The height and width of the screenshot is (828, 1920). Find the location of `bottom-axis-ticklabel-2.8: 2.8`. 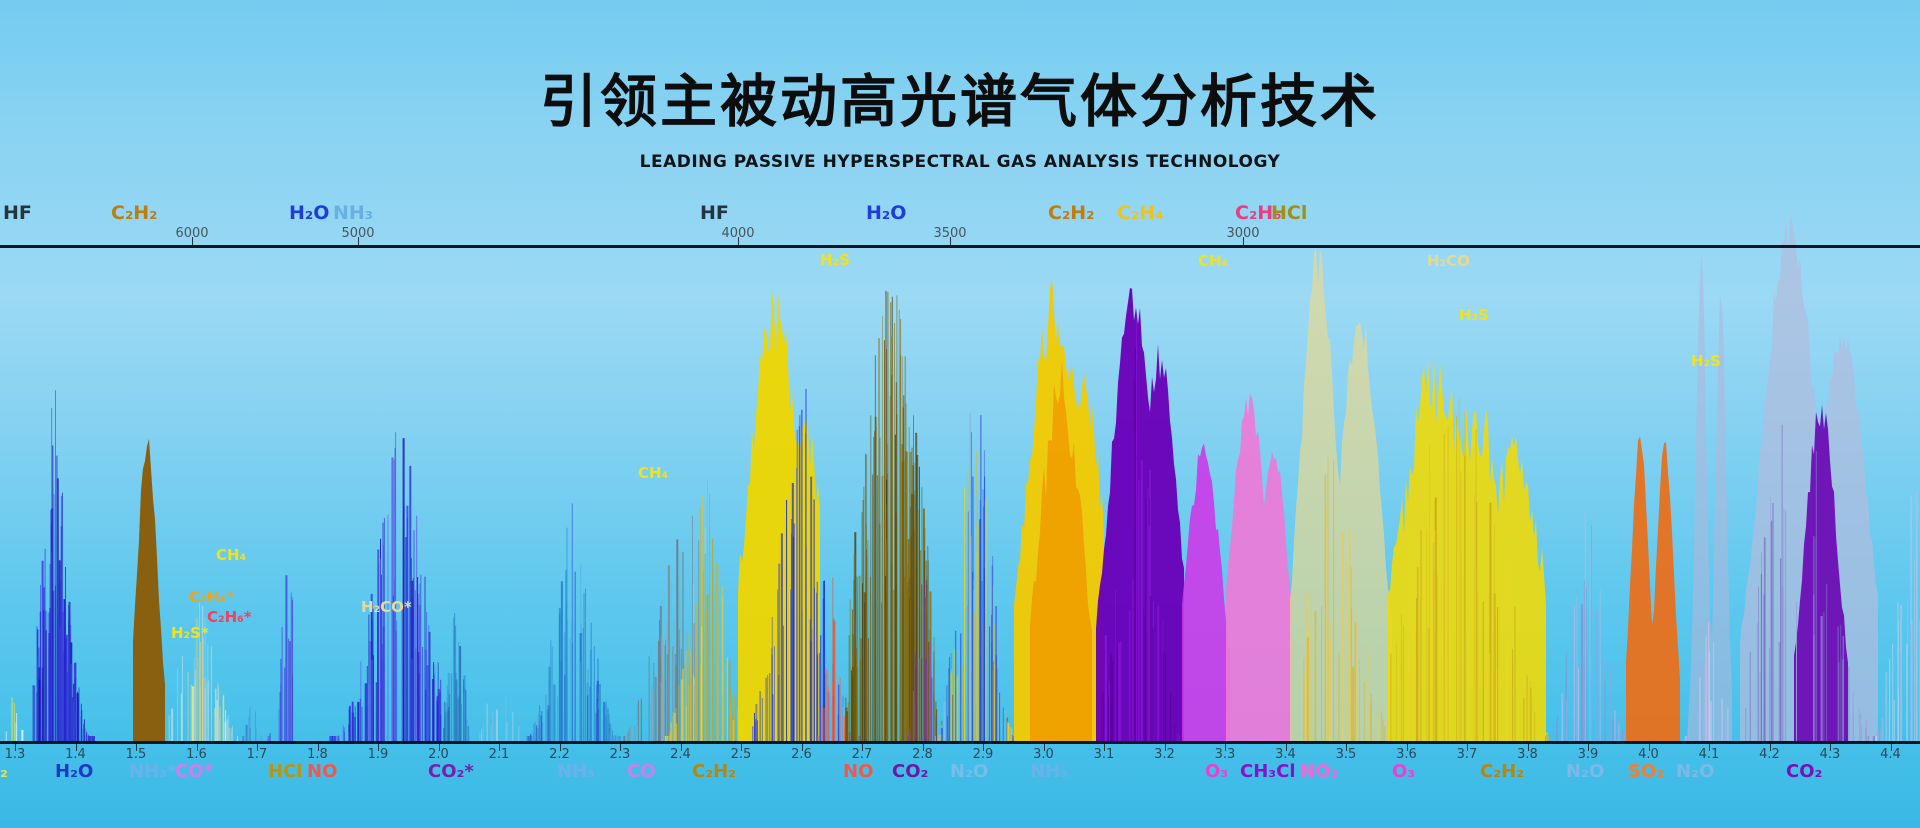

bottom-axis-ticklabel-2.8: 2.8 is located at coordinates (922, 754).